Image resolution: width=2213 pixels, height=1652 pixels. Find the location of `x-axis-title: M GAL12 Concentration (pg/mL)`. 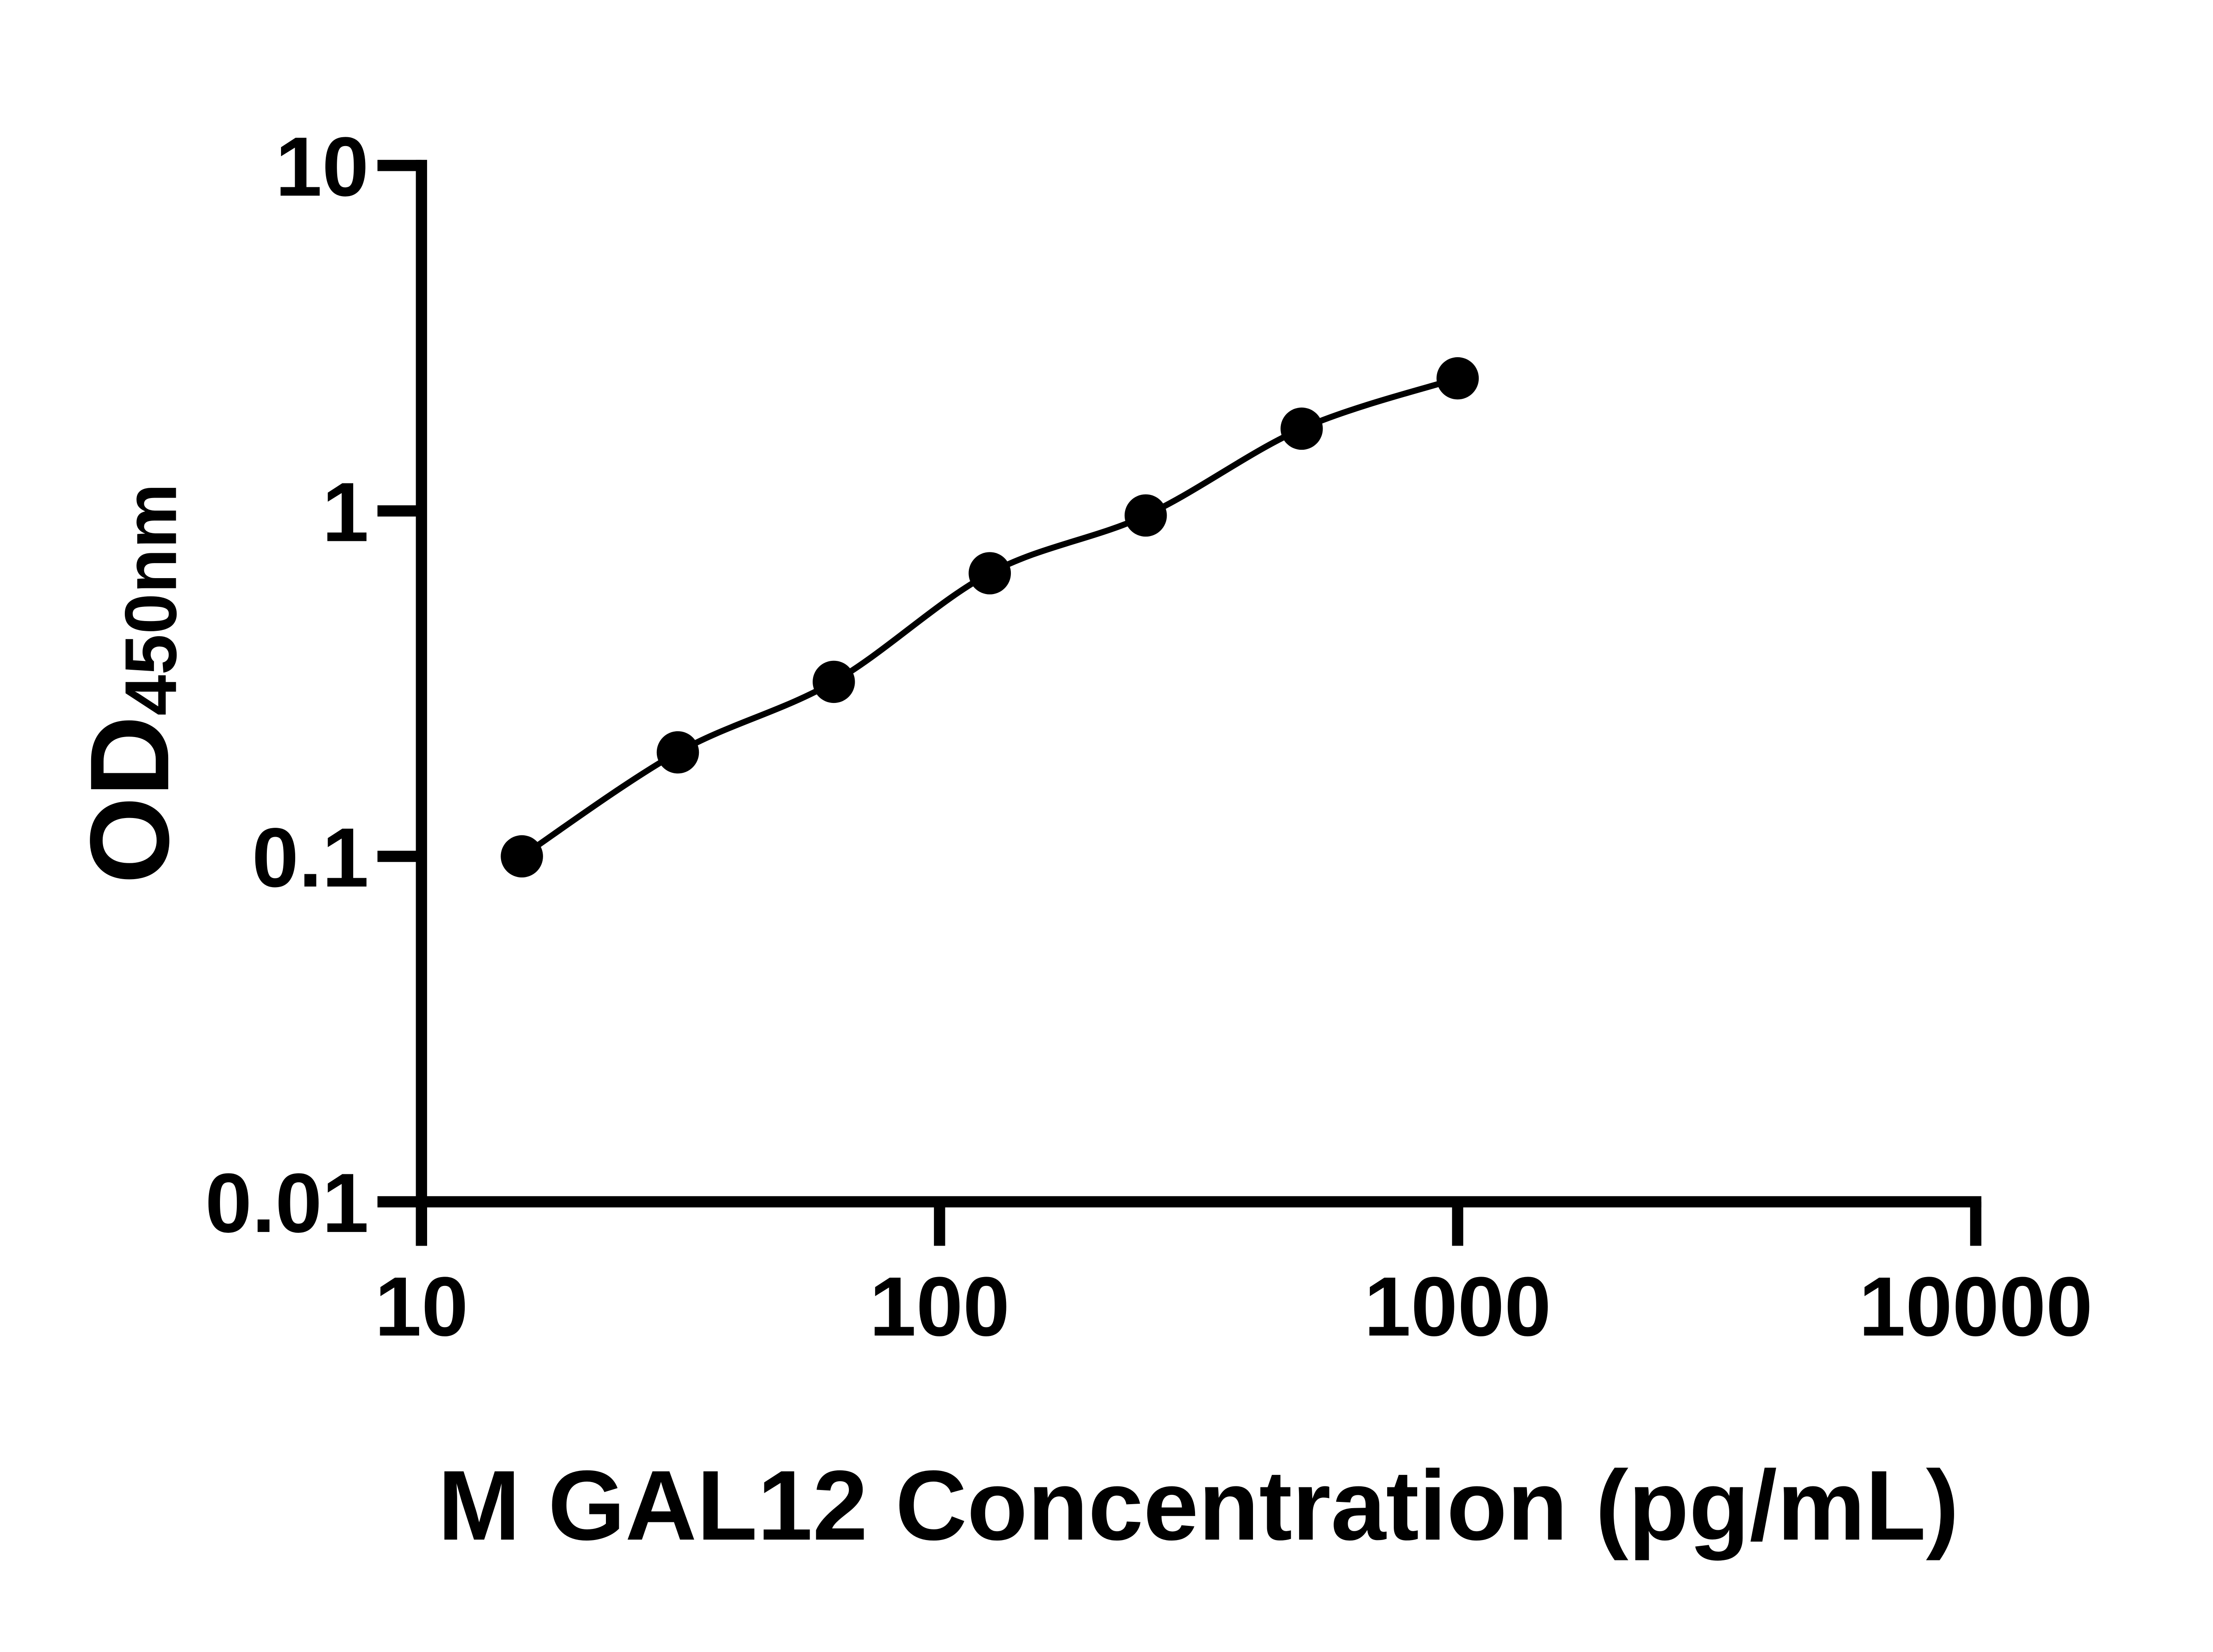

x-axis-title: M GAL12 Concentration (pg/mL) is located at coordinates (1198, 1505).